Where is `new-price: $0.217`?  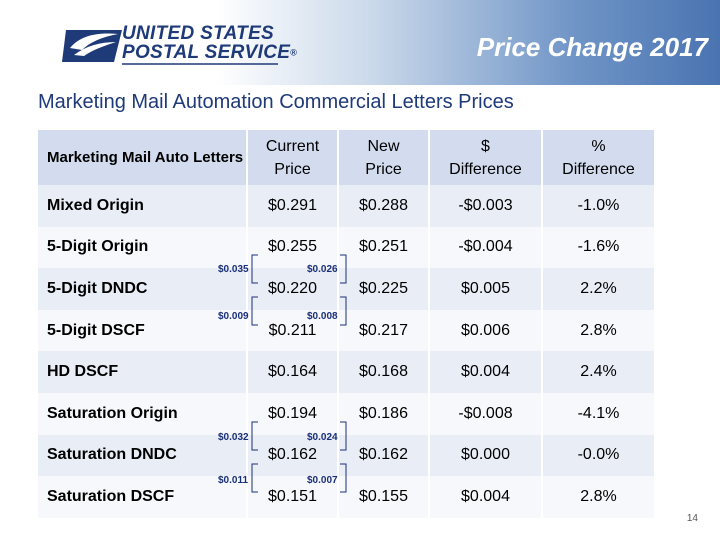 new-price: $0.217 is located at coordinates (383, 330).